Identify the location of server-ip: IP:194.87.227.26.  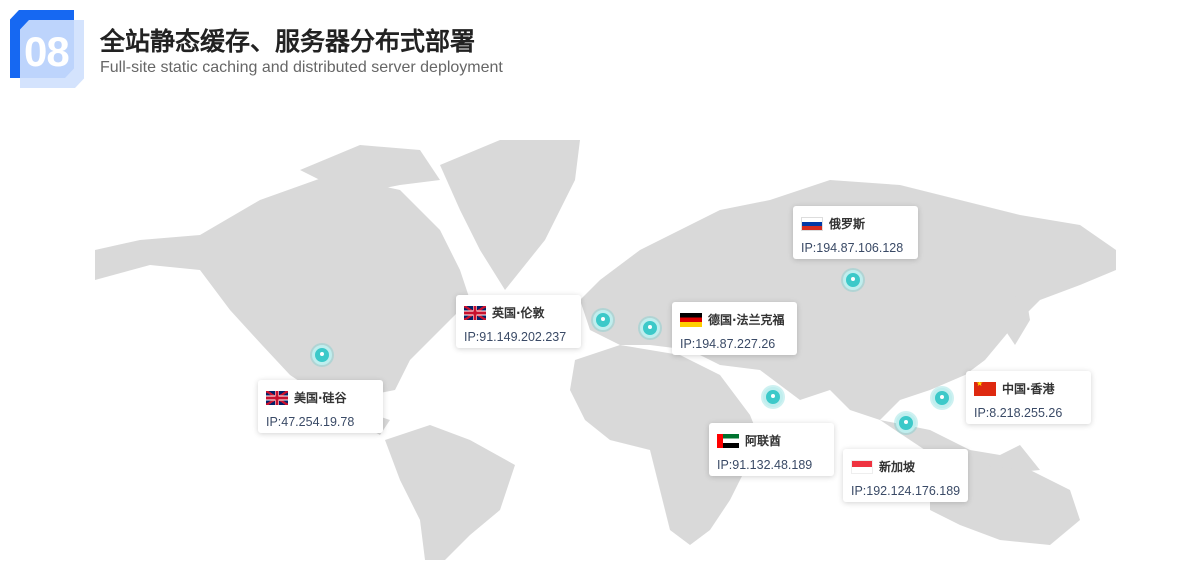
(728, 344).